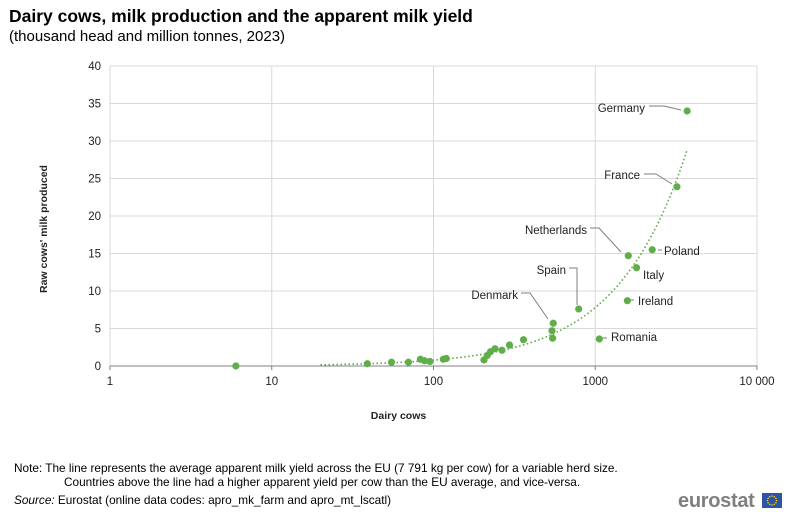 This screenshot has width=800, height=512. I want to click on eurostat-logo-text: eurostat, so click(716, 501).